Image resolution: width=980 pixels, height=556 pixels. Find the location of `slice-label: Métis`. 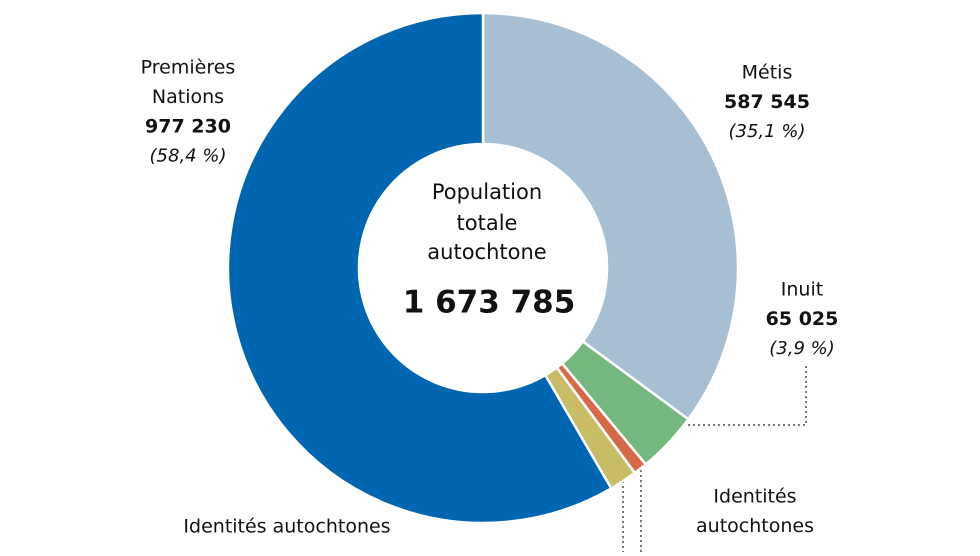

slice-label: Métis is located at coordinates (767, 73).